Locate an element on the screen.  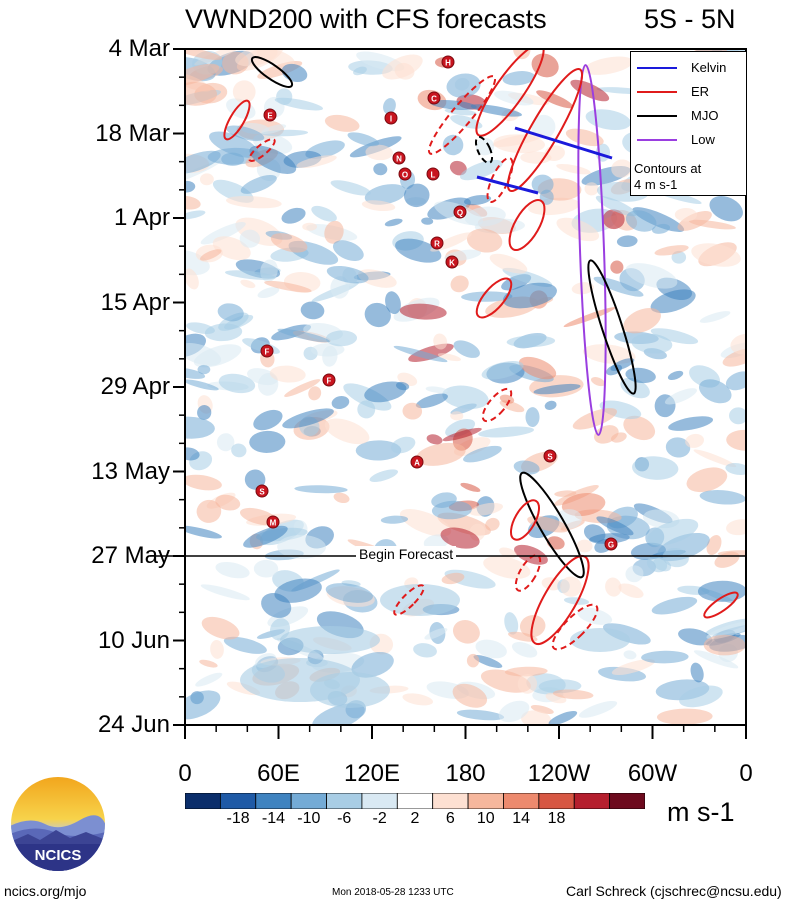
colorbar is located at coordinates (415, 801).